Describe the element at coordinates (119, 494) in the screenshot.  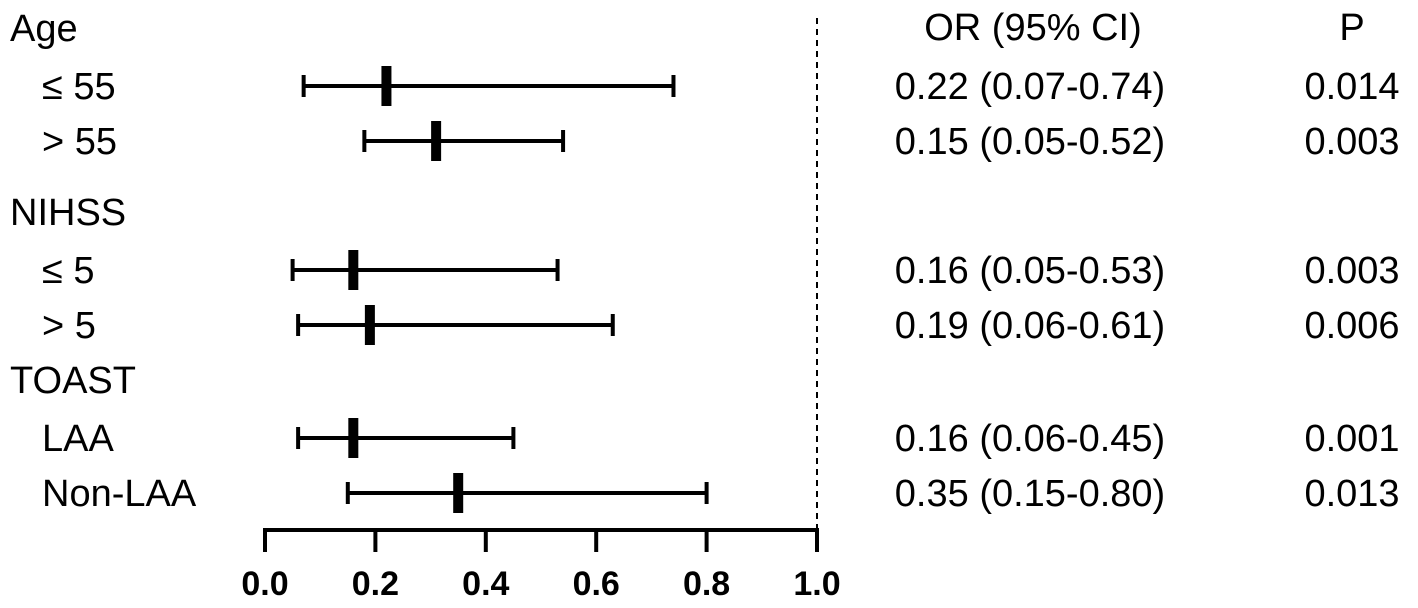
I see `row-label: Non-LAA` at that location.